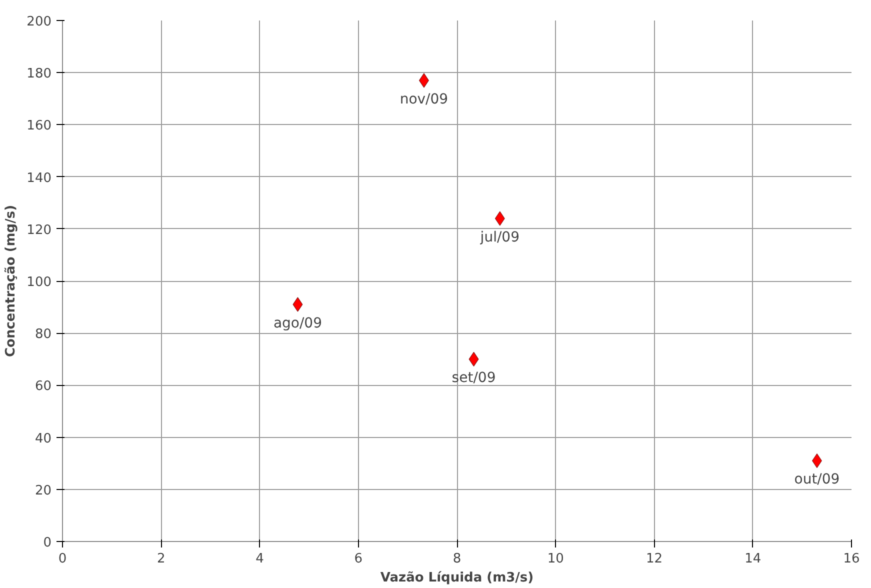 The width and height of the screenshot is (871, 588). I want to click on x-tick-label: 14, so click(753, 559).